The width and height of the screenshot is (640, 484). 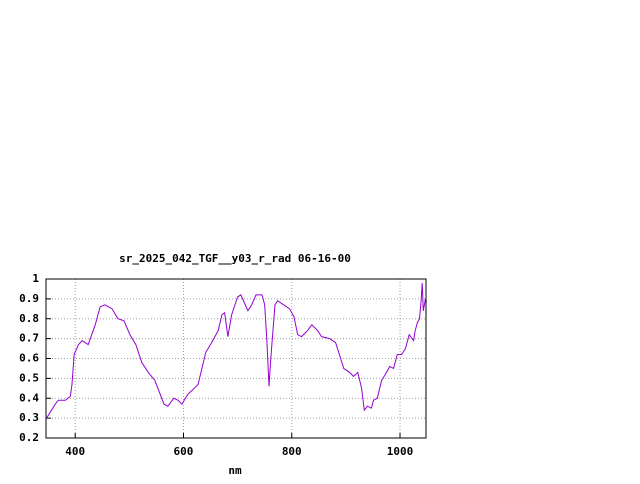 I want to click on x-tick-label: 600, so click(x=184, y=451).